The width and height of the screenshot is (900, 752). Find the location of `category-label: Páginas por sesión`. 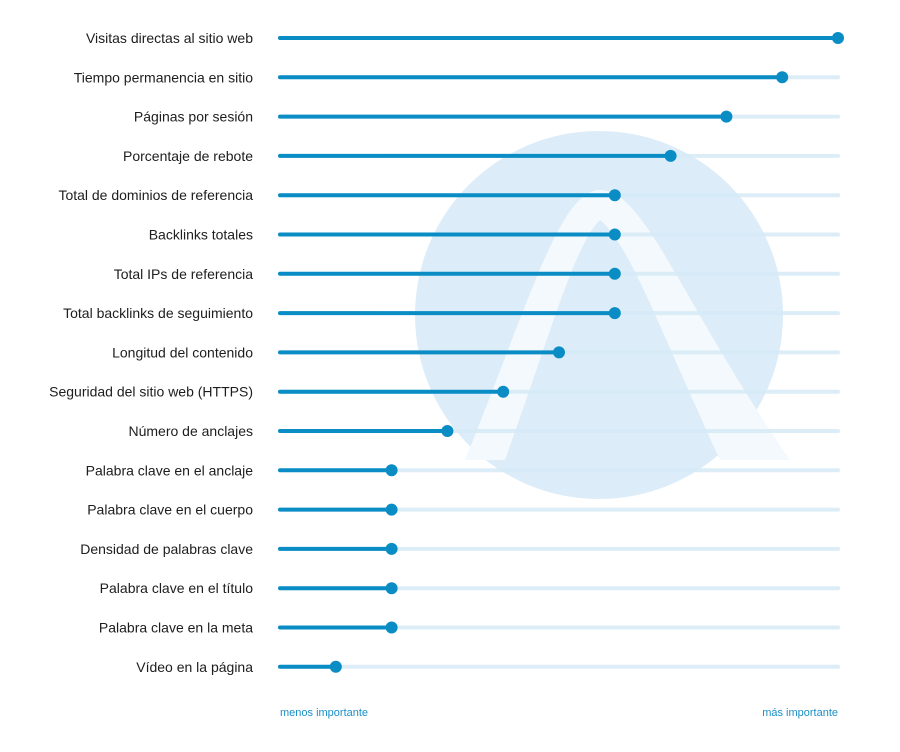

category-label: Páginas por sesión is located at coordinates (193, 117).